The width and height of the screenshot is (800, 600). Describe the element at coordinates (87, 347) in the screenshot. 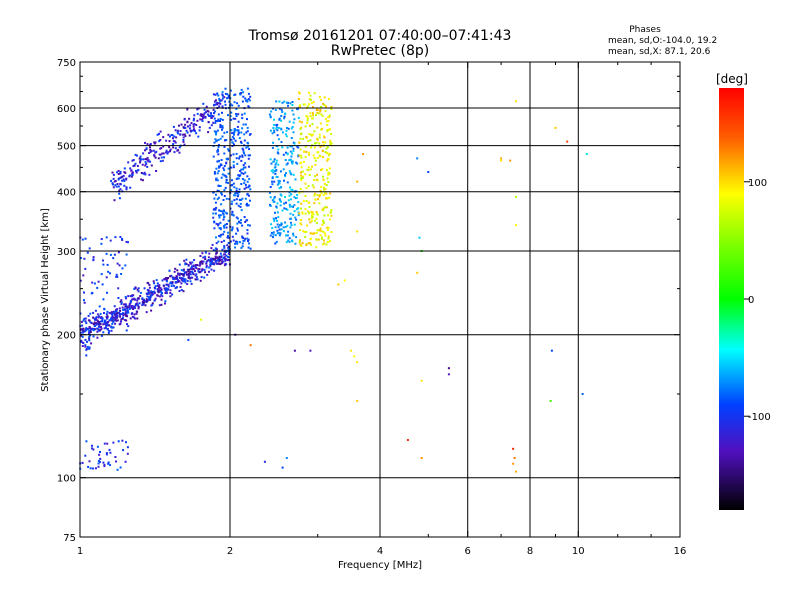

I see `data-point-e-region` at that location.